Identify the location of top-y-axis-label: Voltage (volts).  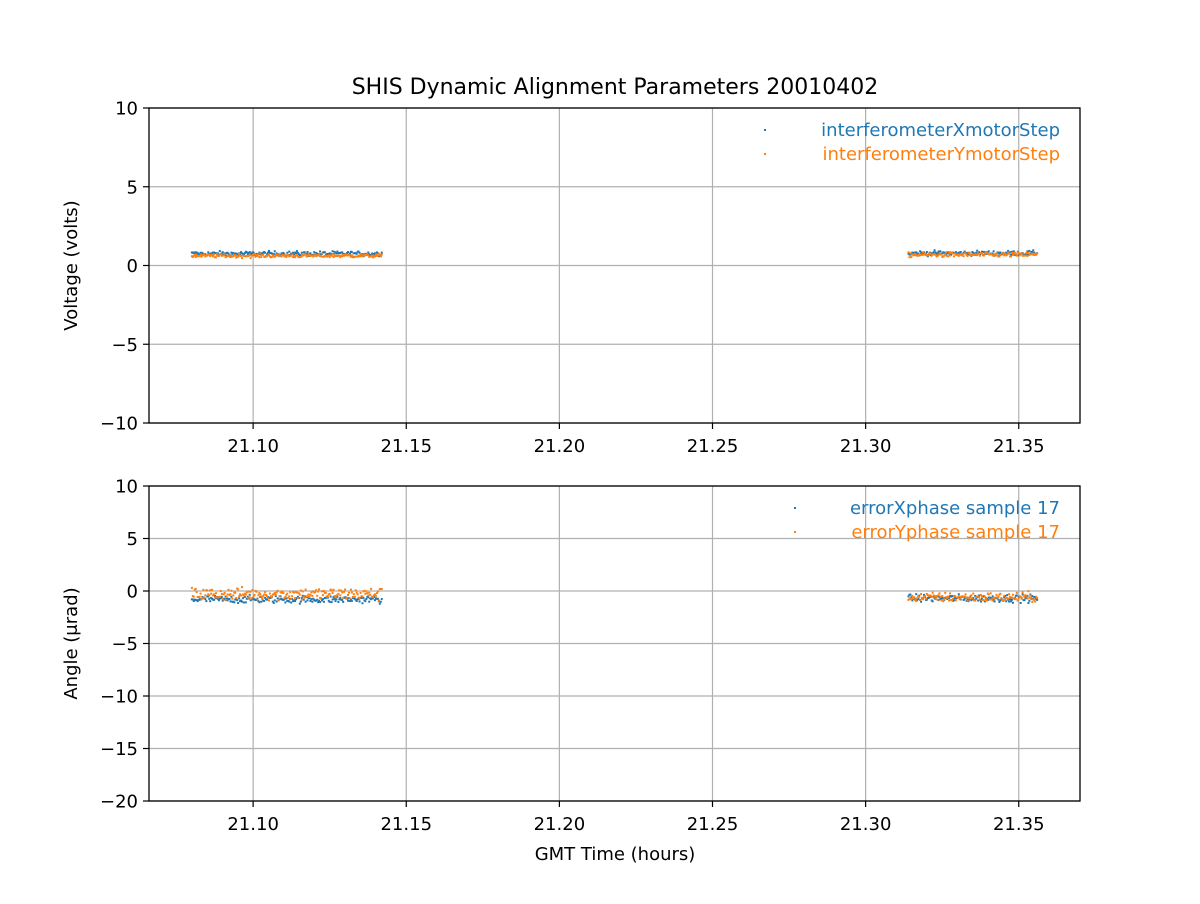
(71, 265).